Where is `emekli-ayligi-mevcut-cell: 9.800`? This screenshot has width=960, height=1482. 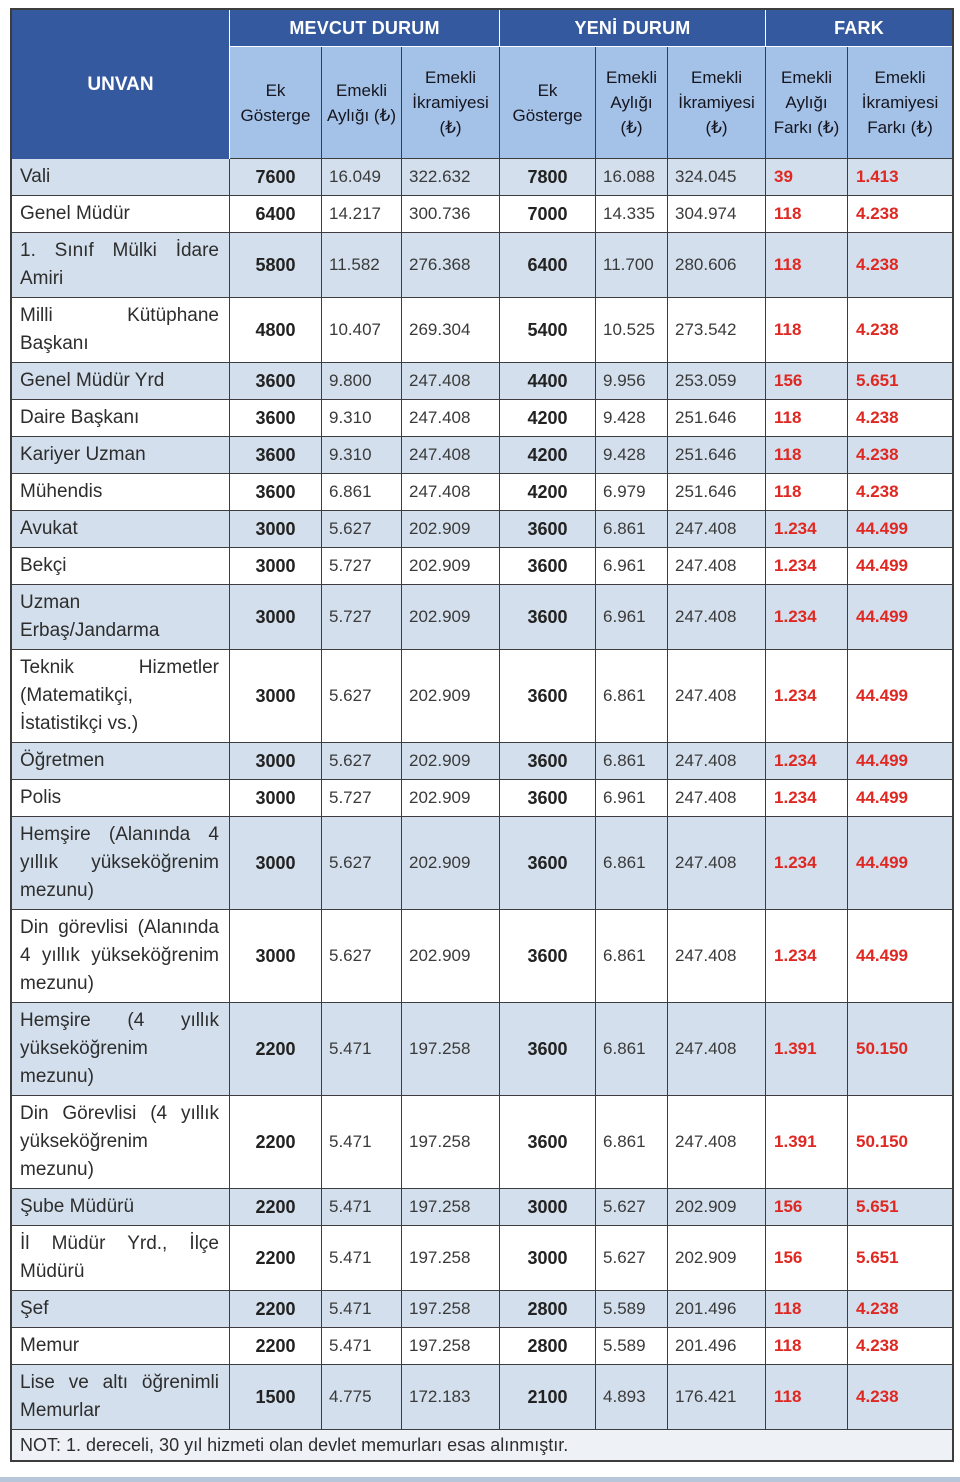
emekli-ayligi-mevcut-cell: 9.800 is located at coordinates (362, 381).